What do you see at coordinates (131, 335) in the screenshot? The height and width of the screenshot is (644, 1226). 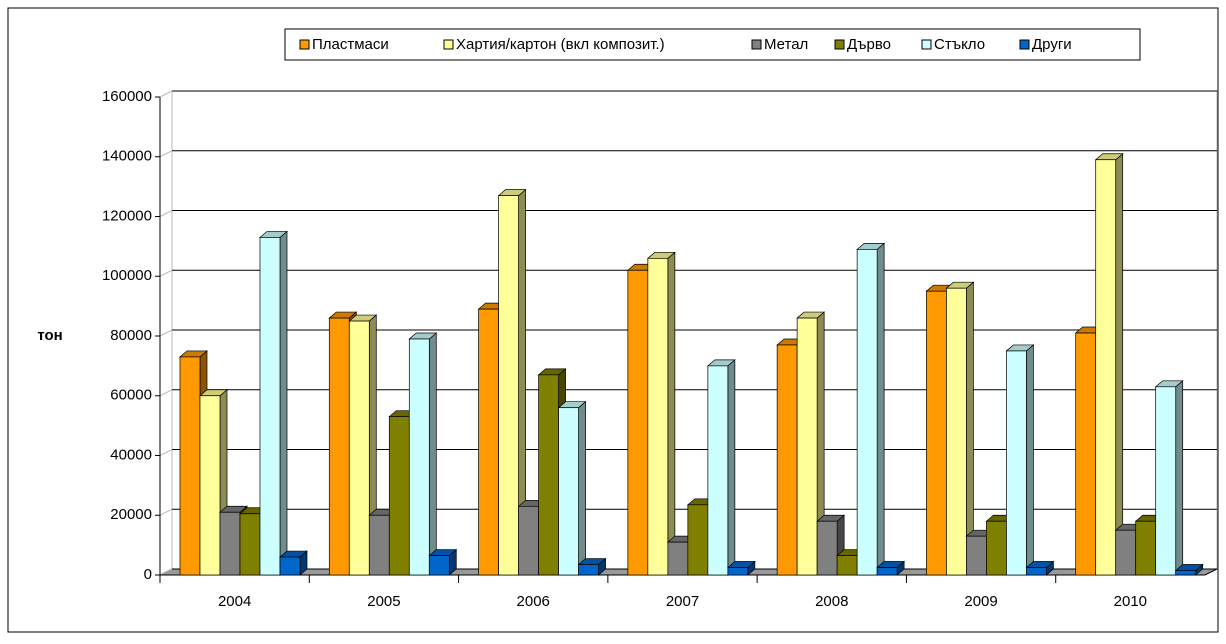 I see `y-tick-label: 80000` at bounding box center [131, 335].